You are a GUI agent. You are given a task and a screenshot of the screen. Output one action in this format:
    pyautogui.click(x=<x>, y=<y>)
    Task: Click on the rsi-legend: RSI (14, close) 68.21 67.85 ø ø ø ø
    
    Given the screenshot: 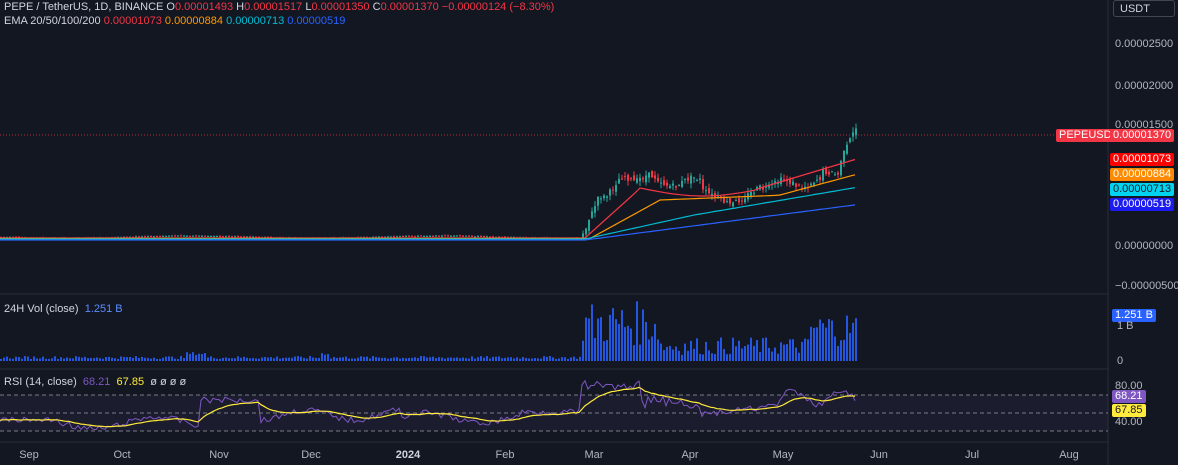 What is the action you would take?
    pyautogui.click(x=95, y=382)
    